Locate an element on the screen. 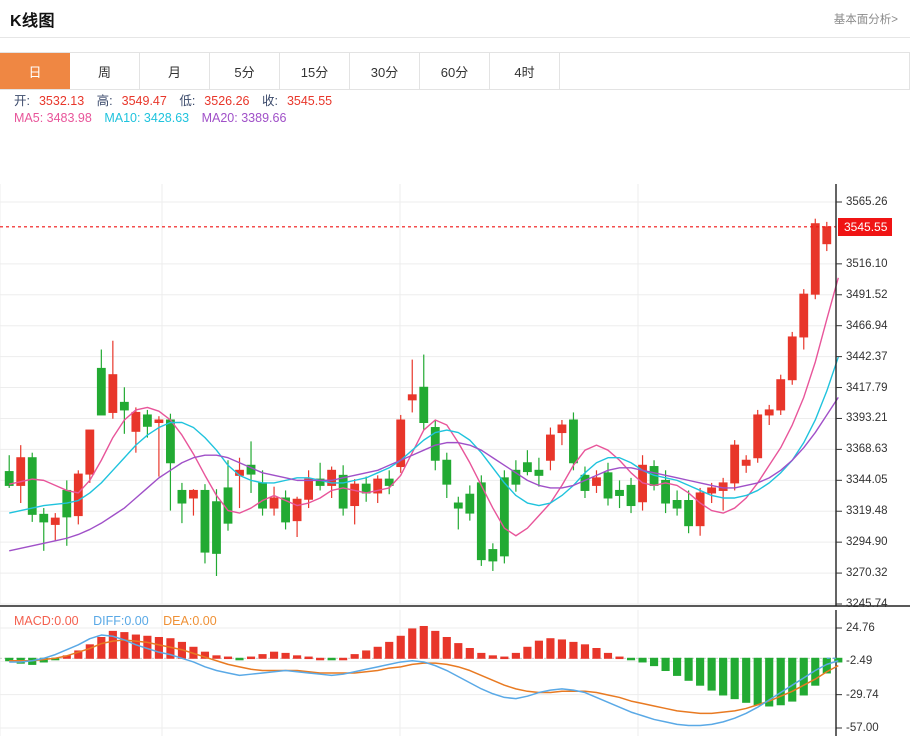  page-header: K线图 基本面分析> is located at coordinates (455, 19).